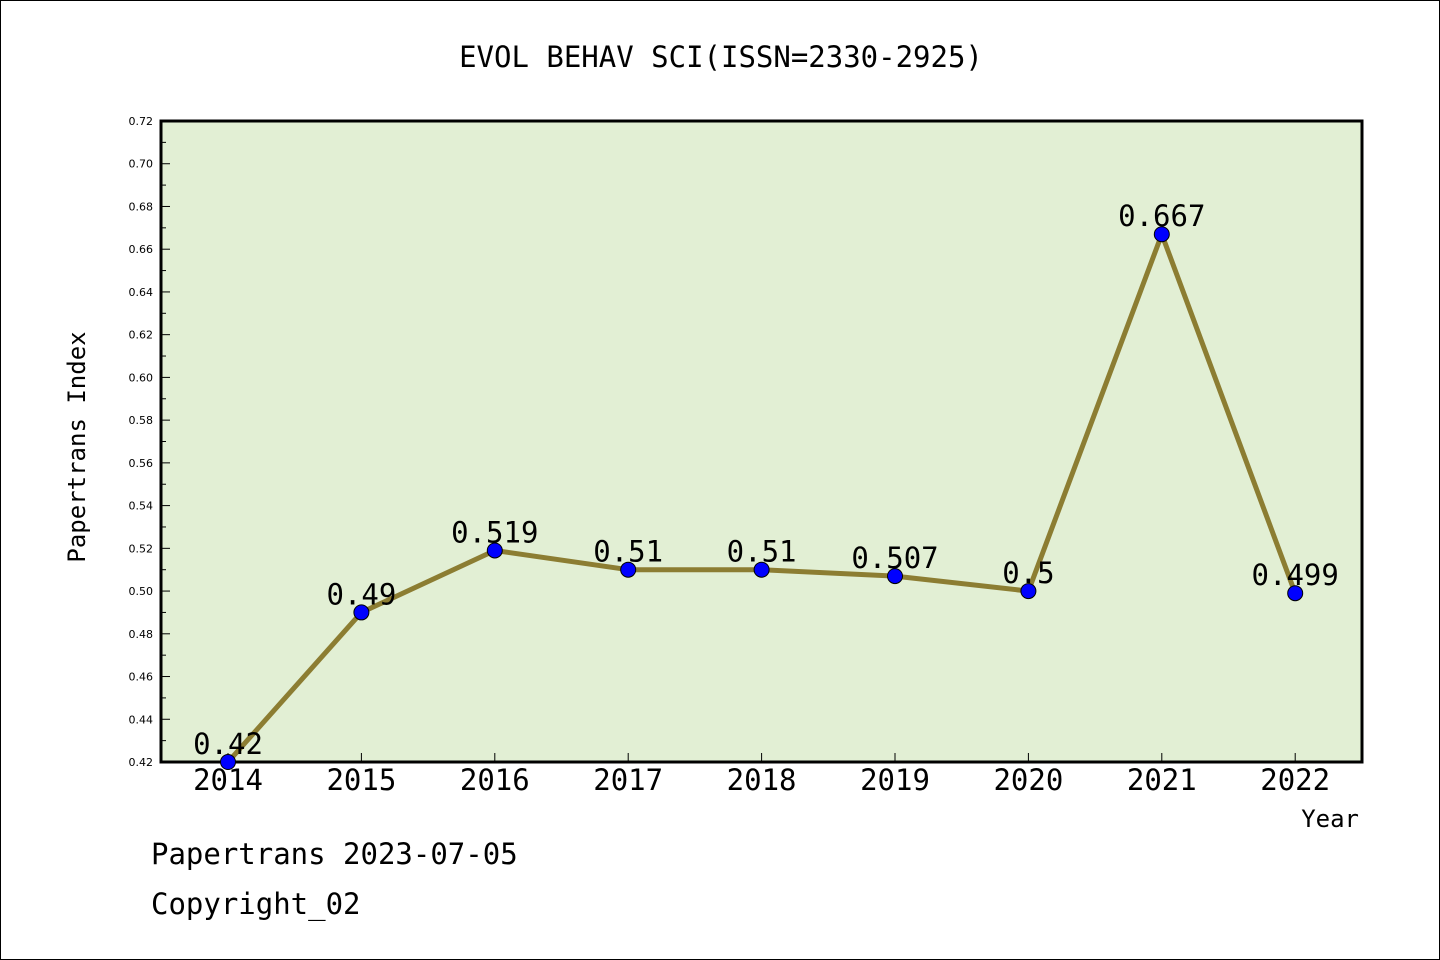 This screenshot has height=960, width=1440. What do you see at coordinates (141, 335) in the screenshot?
I see `y-tick-label: 0.62` at bounding box center [141, 335].